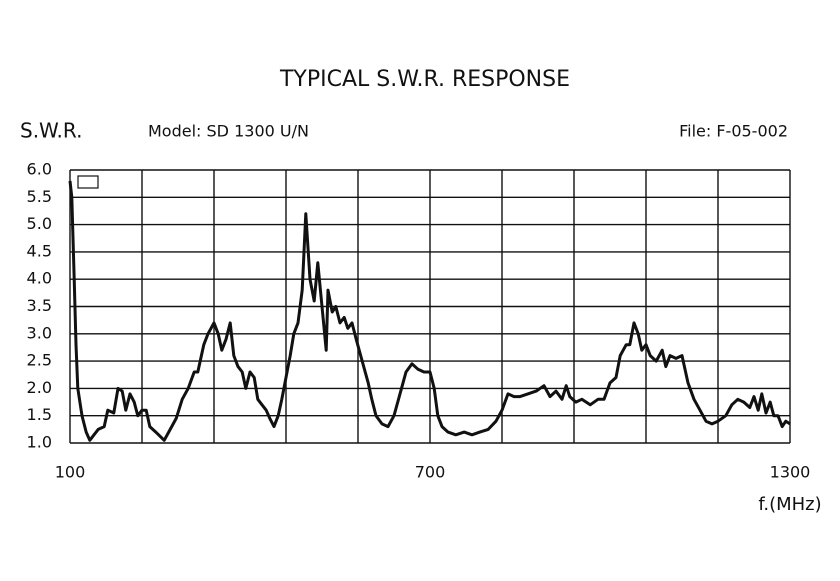 Image resolution: width=840 pixels, height=581 pixels. I want to click on y-tick-label: 5.5, so click(39, 196).